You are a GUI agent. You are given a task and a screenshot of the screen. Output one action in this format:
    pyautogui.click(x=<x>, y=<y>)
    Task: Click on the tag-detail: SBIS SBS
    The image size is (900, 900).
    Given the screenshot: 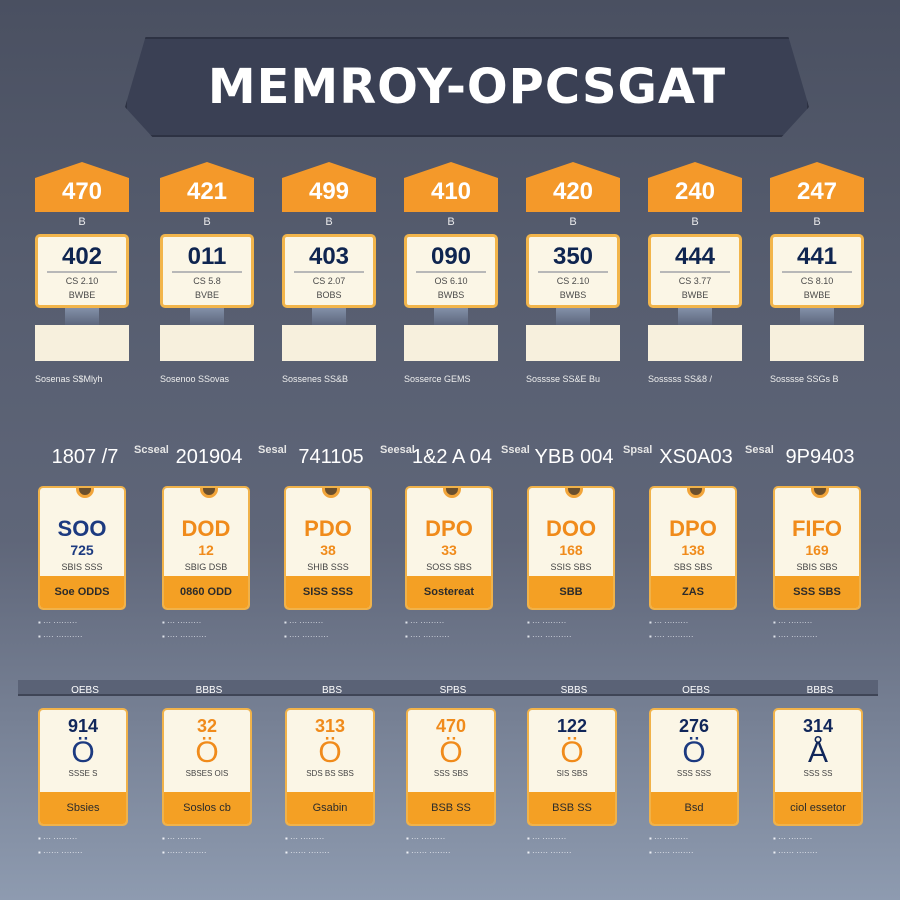 What is the action you would take?
    pyautogui.click(x=817, y=567)
    